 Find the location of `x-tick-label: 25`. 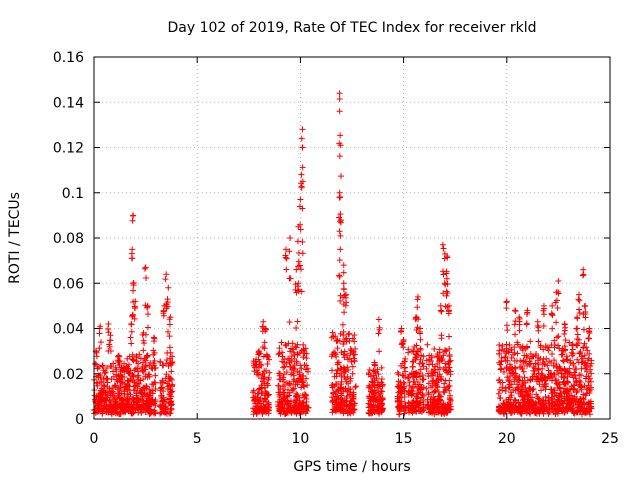

x-tick-label: 25 is located at coordinates (610, 439).